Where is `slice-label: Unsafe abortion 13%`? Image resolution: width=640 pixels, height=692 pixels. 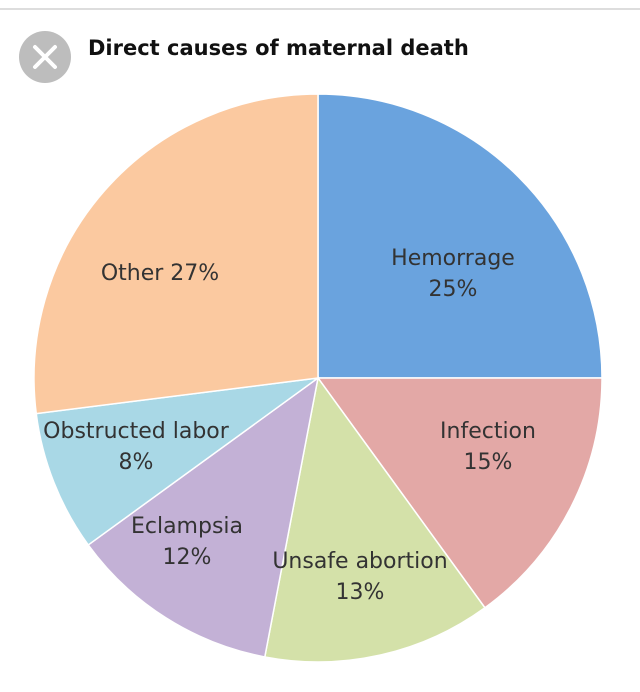 slice-label: Unsafe abortion 13% is located at coordinates (359, 577).